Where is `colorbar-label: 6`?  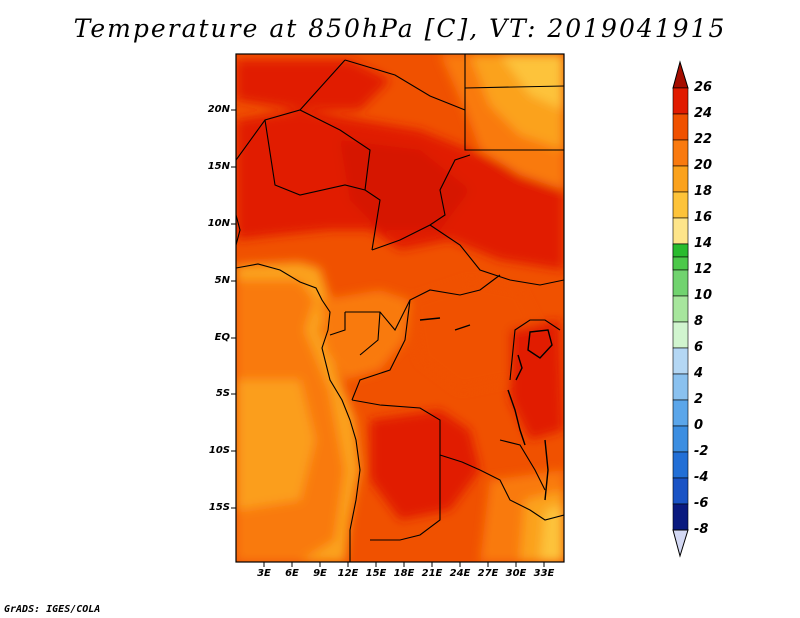
colorbar-label: 6 is located at coordinates (699, 347).